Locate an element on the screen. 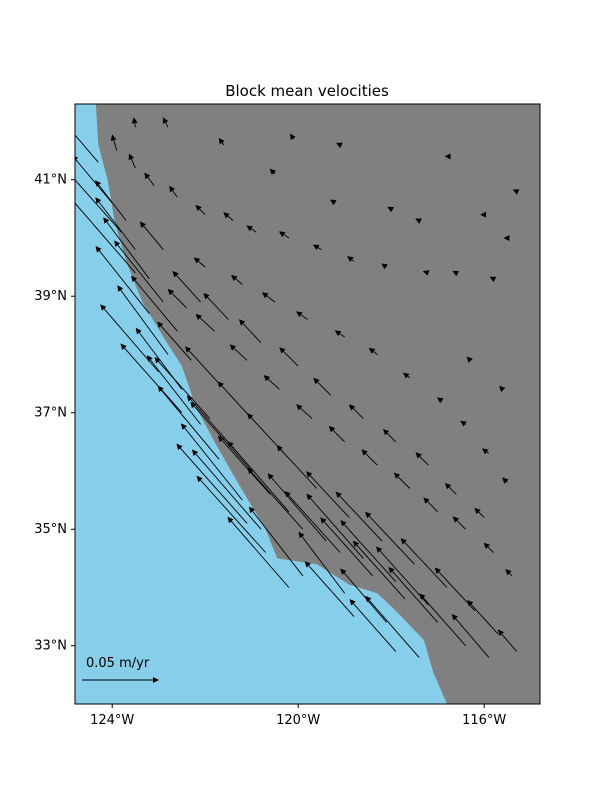  x-axis-ticks: 124°W 120°W 116°W is located at coordinates (298, 716).